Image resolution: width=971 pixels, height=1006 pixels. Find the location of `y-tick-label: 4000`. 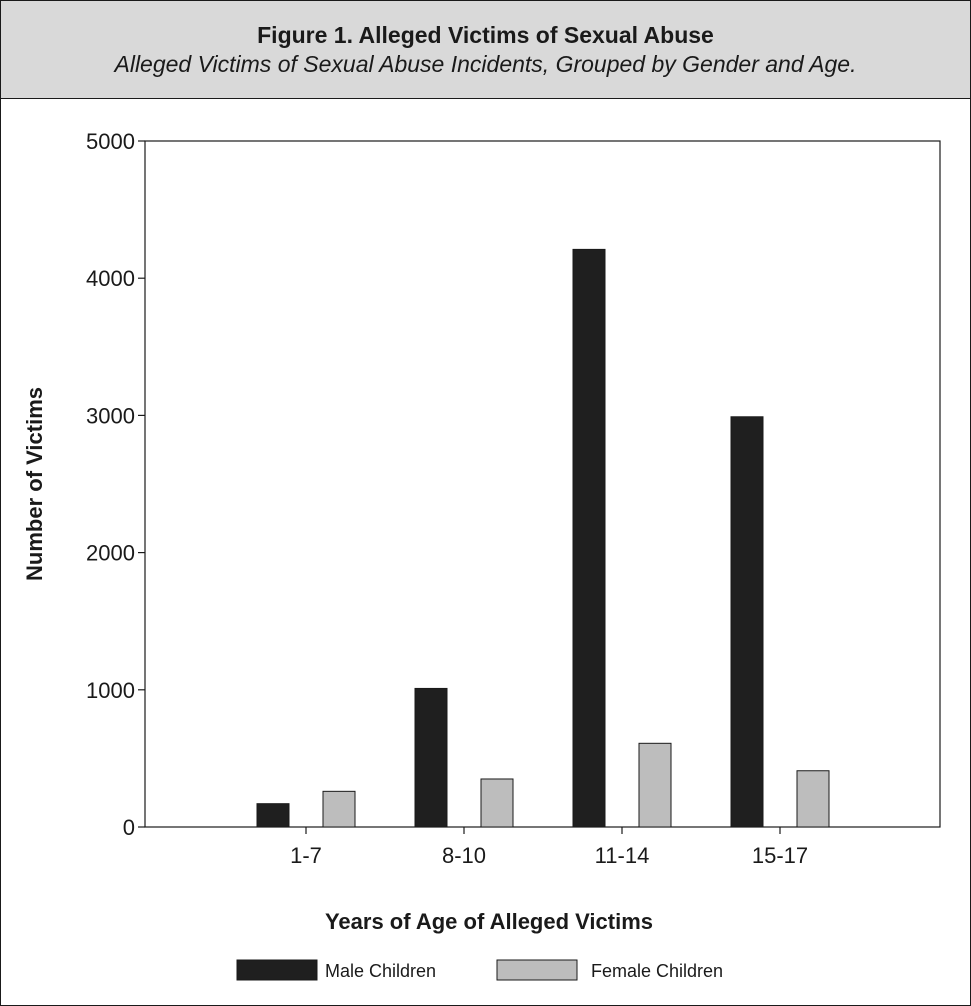

y-tick-label: 4000 is located at coordinates (110, 278).